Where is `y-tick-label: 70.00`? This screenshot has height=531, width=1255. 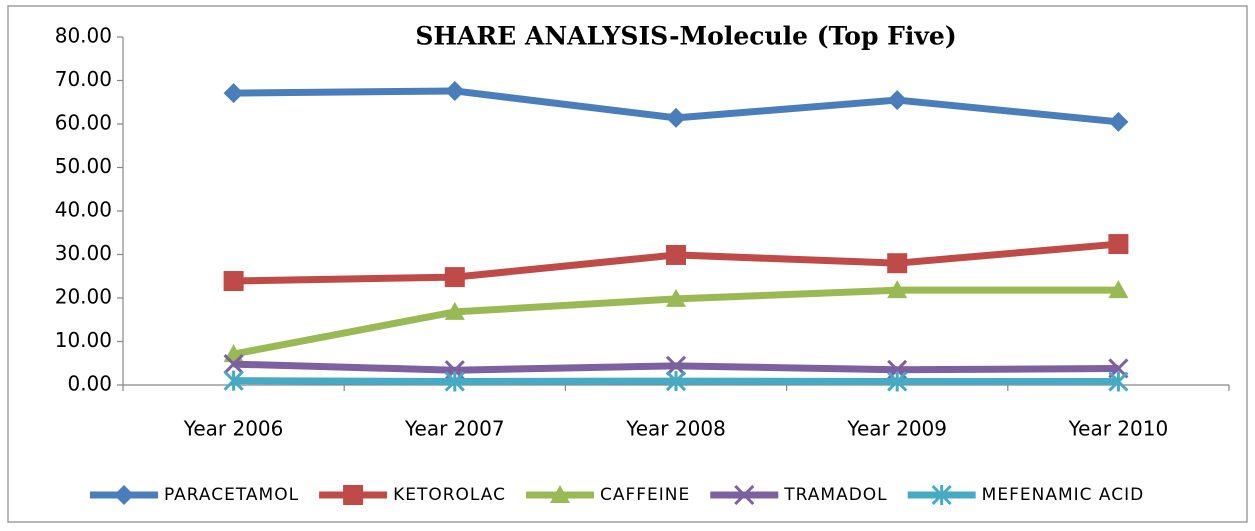
y-tick-label: 70.00 is located at coordinates (83, 79).